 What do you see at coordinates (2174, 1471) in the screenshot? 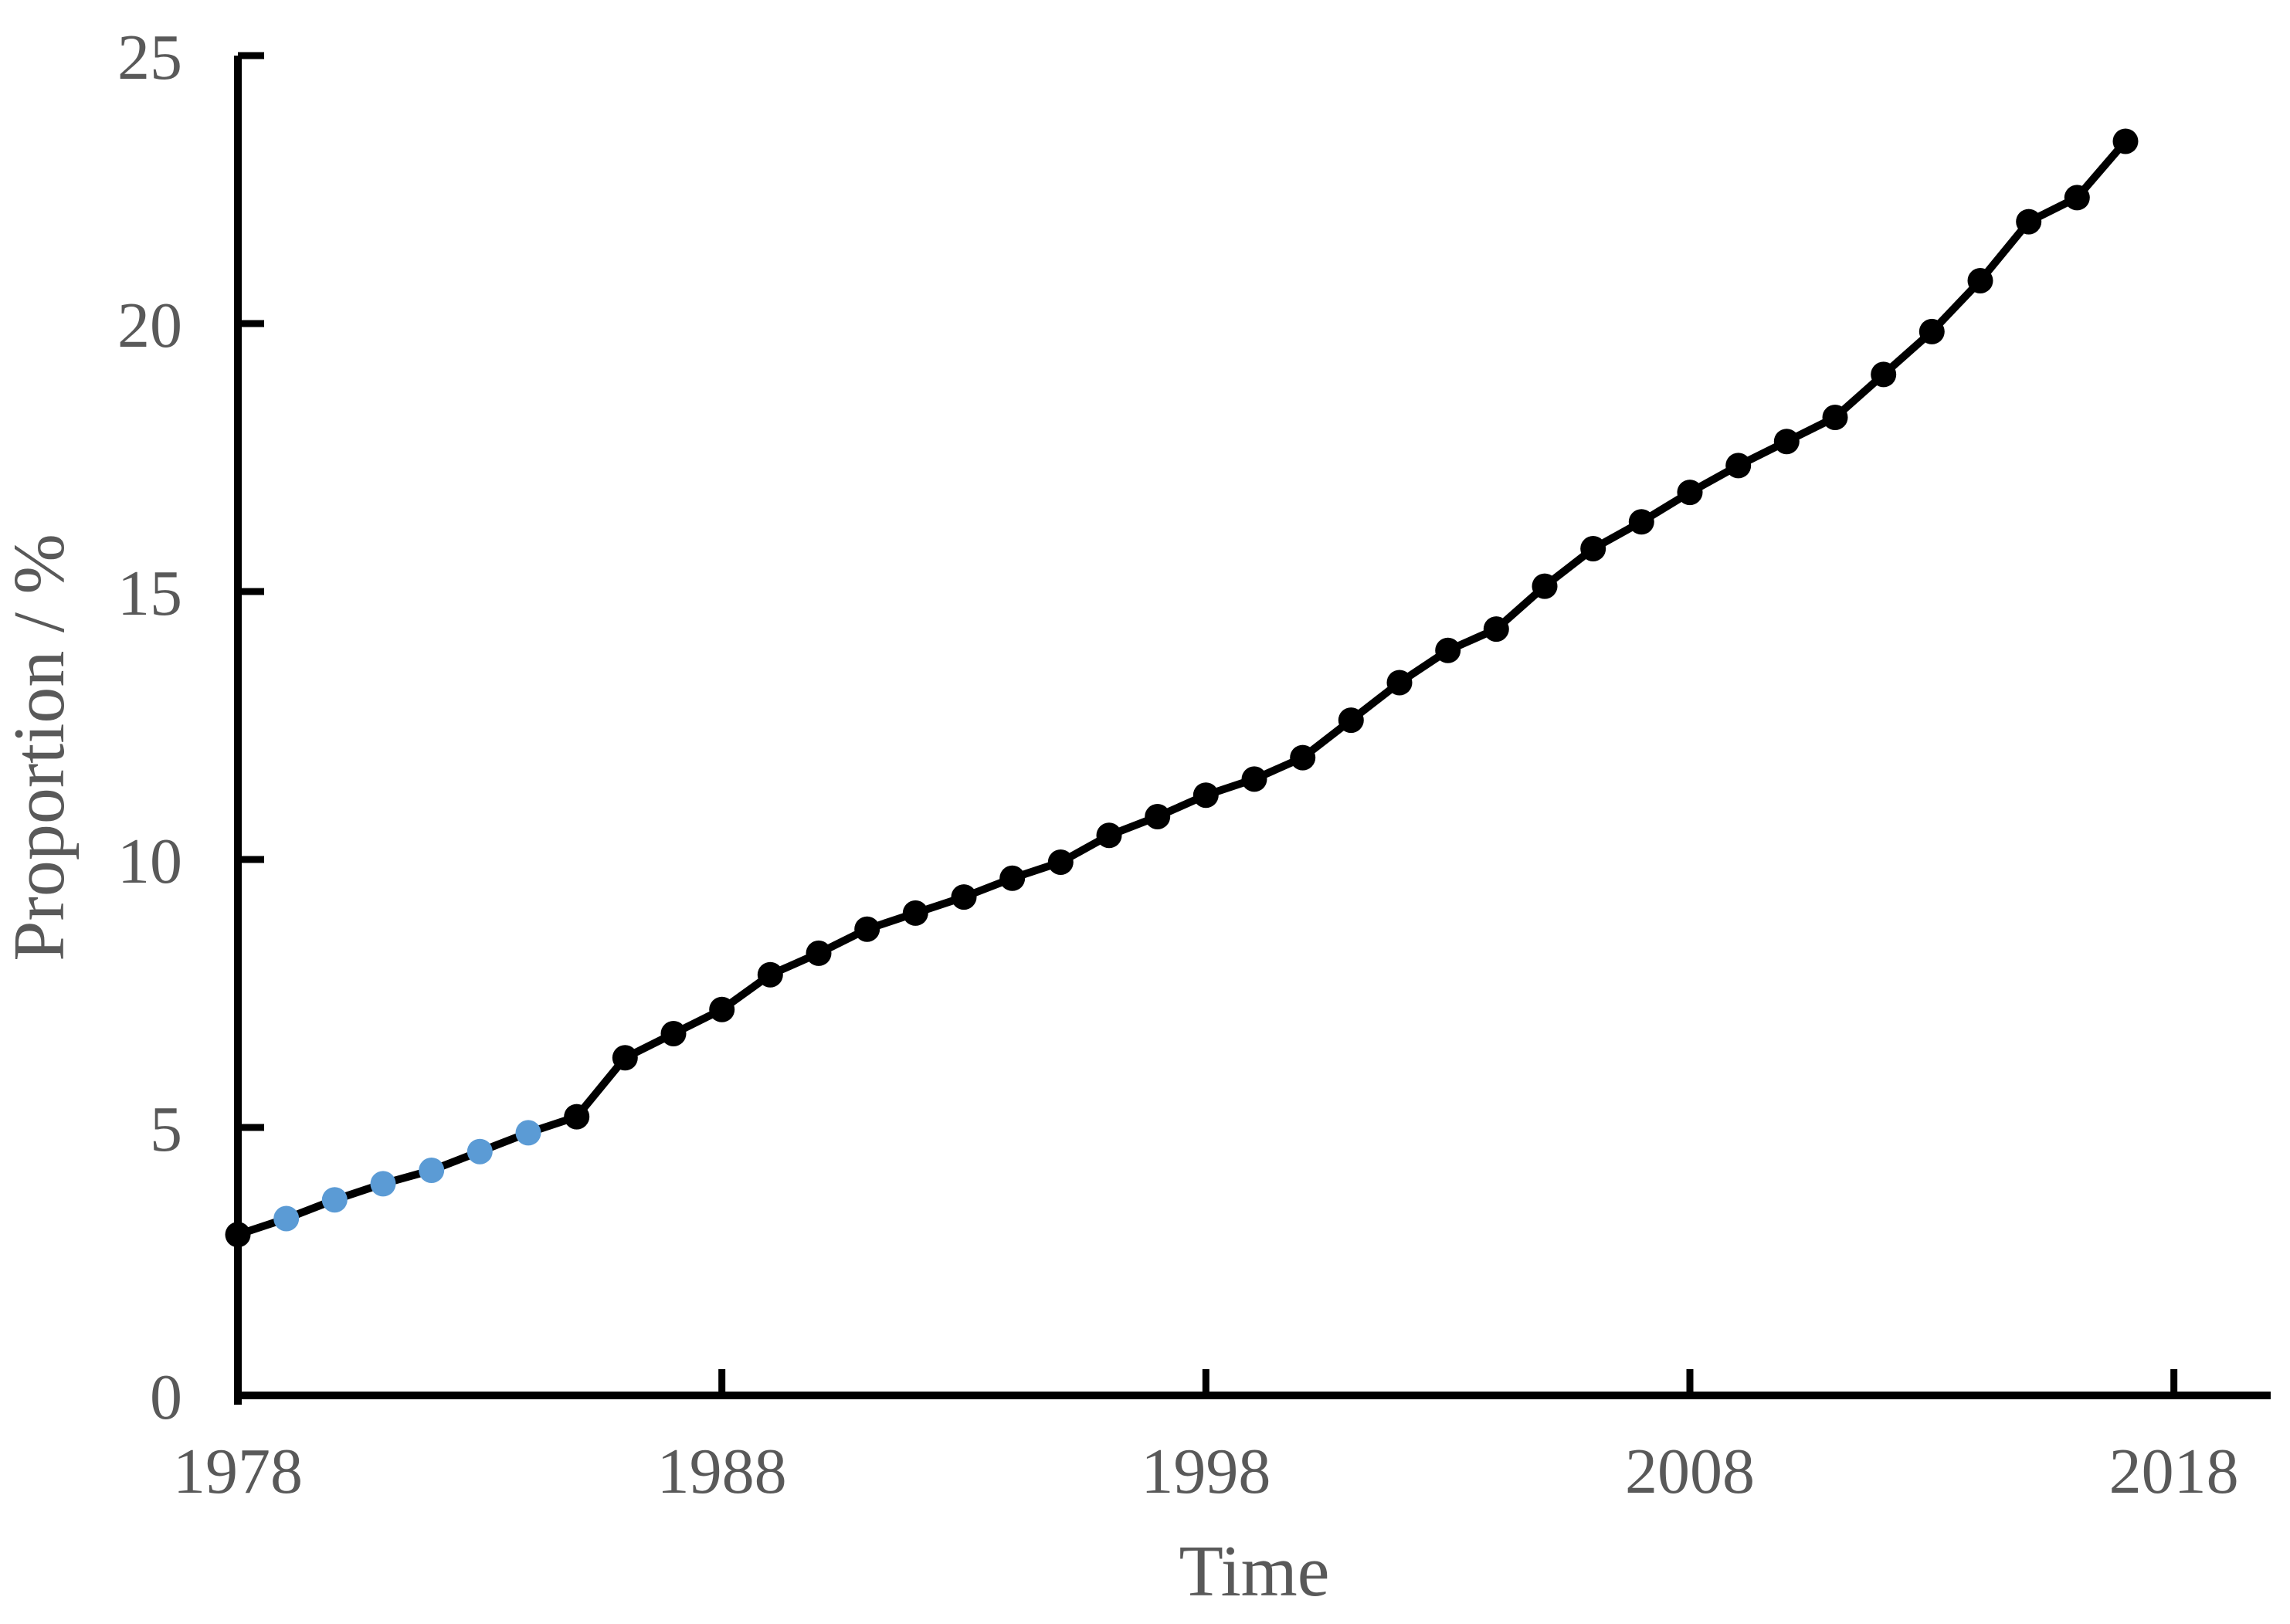
I see `x-tick-label: 2018` at bounding box center [2174, 1471].